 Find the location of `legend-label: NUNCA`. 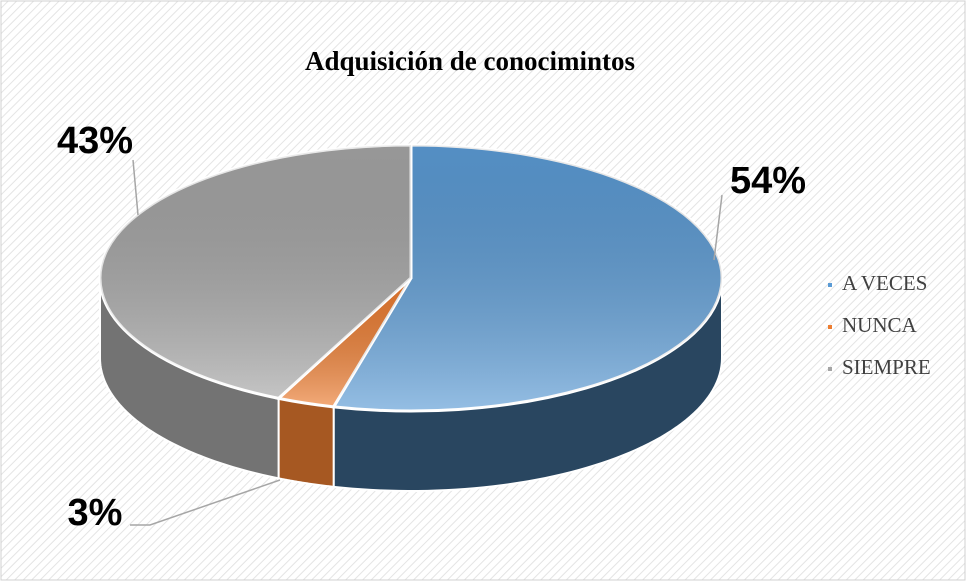

legend-label: NUNCA is located at coordinates (880, 325).